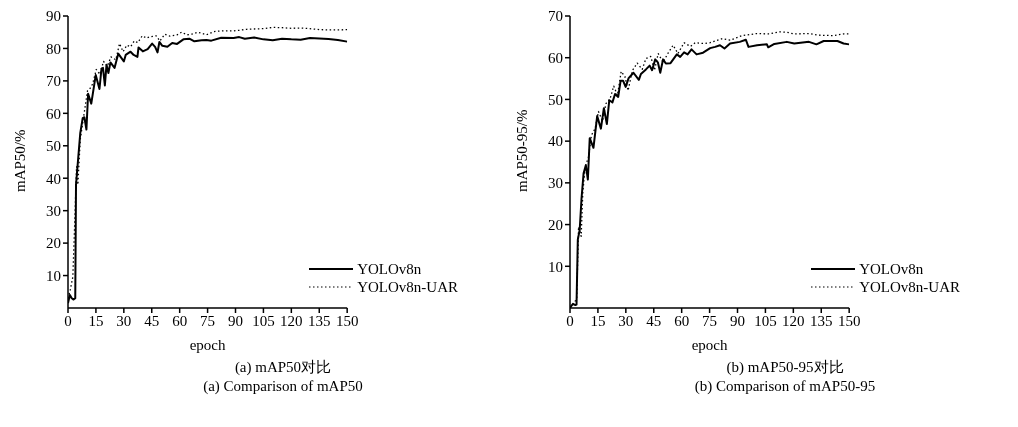 The image size is (1018, 427). I want to click on text: (b) mAP50-95对比, so click(785, 367).